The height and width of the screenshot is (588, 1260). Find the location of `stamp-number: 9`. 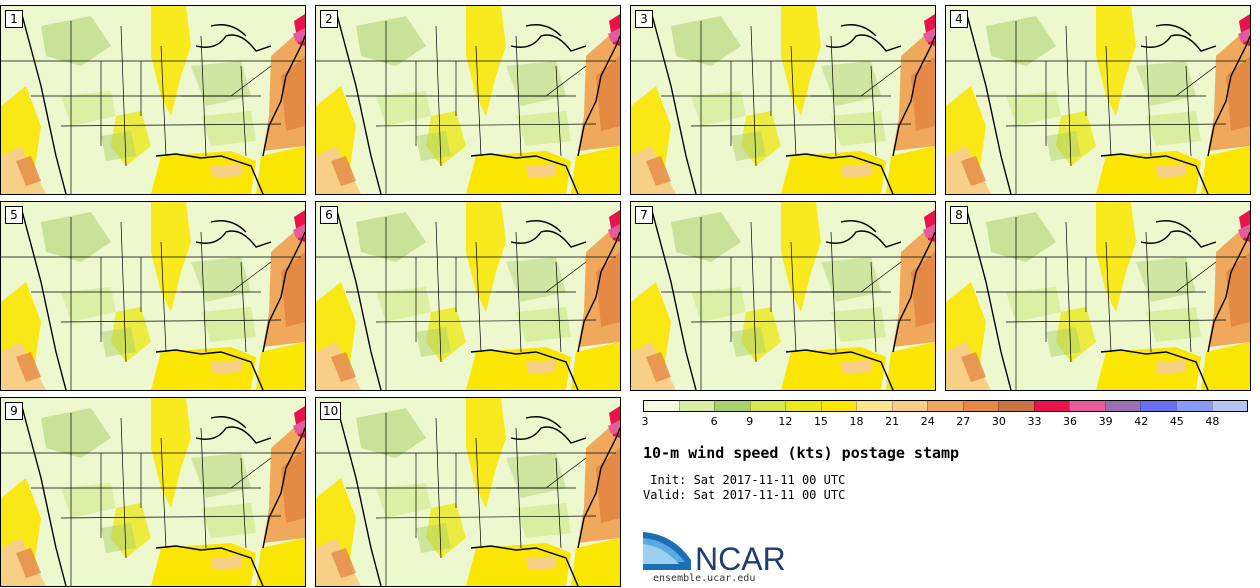

stamp-number: 9 is located at coordinates (14, 411).